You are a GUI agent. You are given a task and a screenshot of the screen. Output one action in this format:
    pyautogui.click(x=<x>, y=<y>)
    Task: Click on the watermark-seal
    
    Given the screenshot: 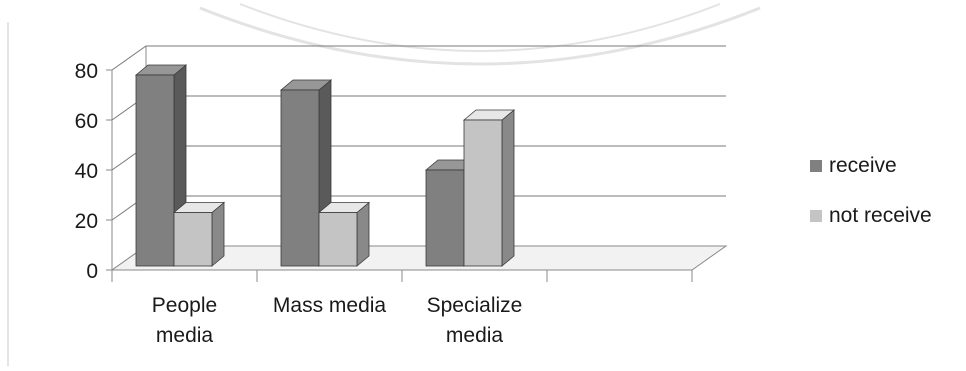 What is the action you would take?
    pyautogui.click(x=480, y=34)
    